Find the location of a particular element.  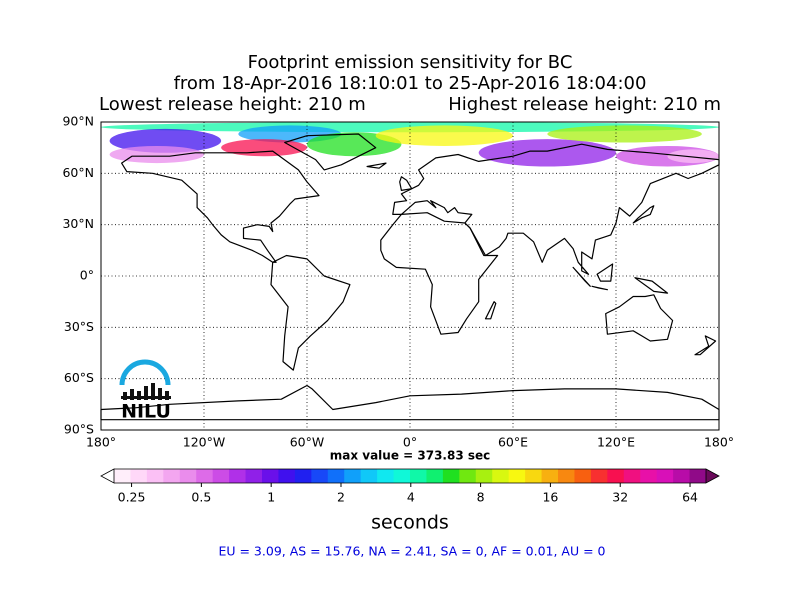

colorbar-tick-label: 0.5 is located at coordinates (201, 497).